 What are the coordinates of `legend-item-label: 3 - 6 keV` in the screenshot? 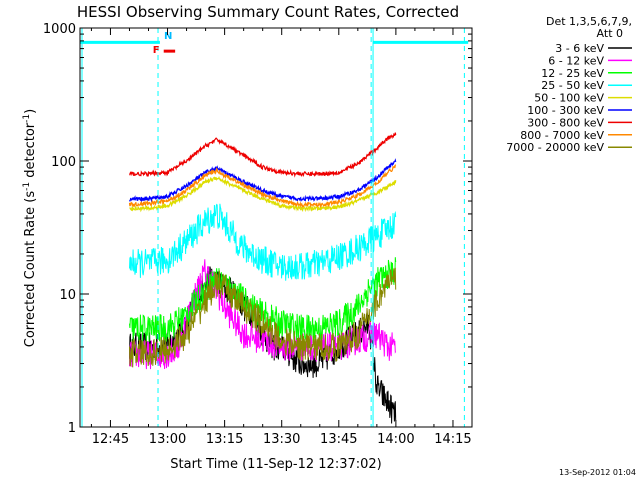 It's located at (579, 48).